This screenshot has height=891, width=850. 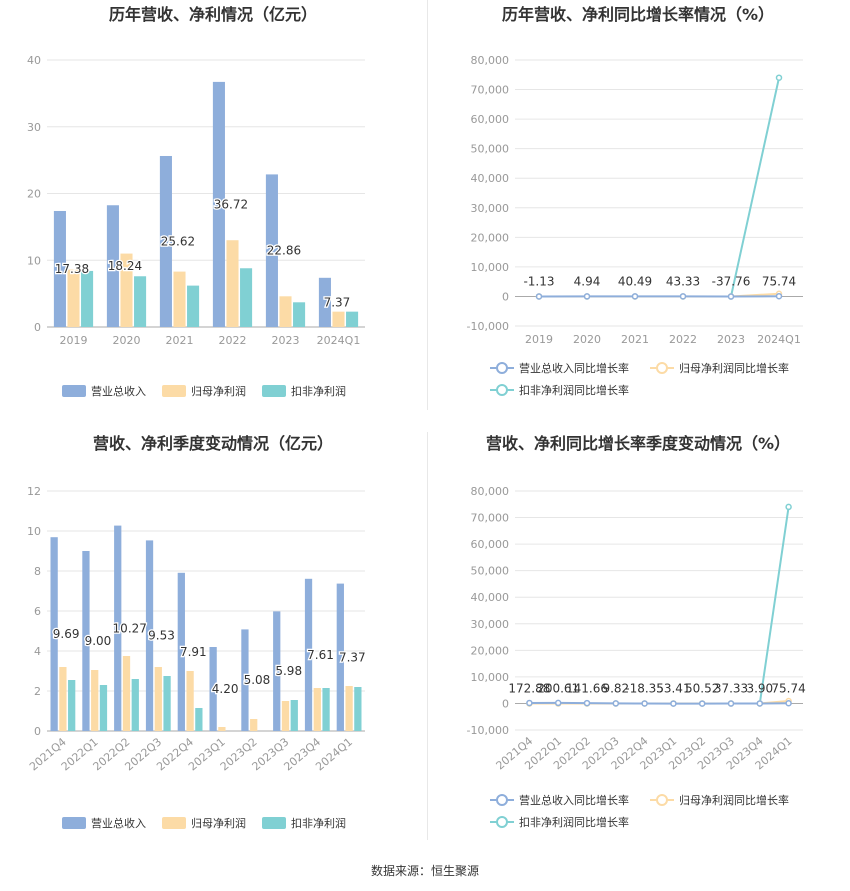 What do you see at coordinates (635, 339) in the screenshot?
I see `annual_growth-xtick-label: 2021` at bounding box center [635, 339].